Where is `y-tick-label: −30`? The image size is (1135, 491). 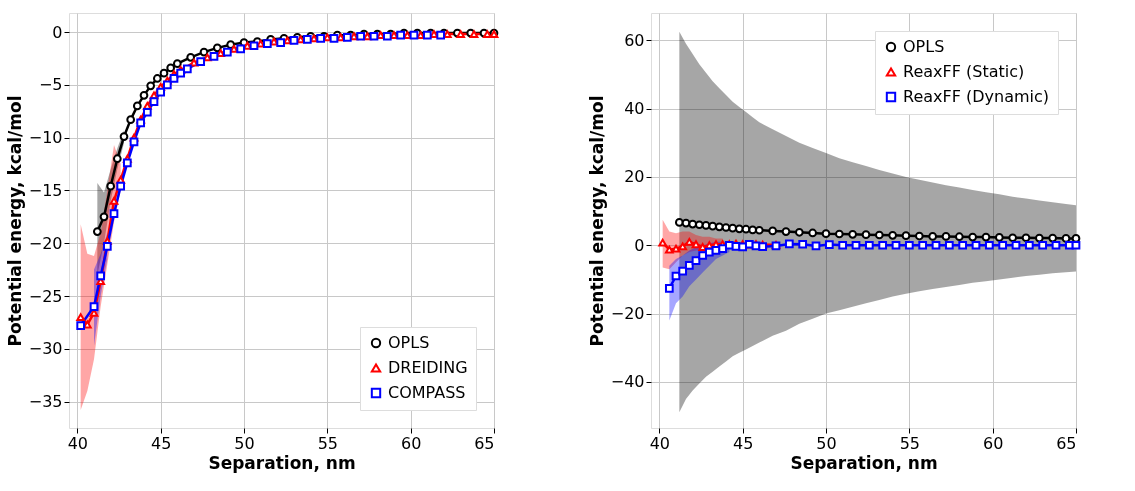
y-tick-label: −30 is located at coordinates (45, 349).